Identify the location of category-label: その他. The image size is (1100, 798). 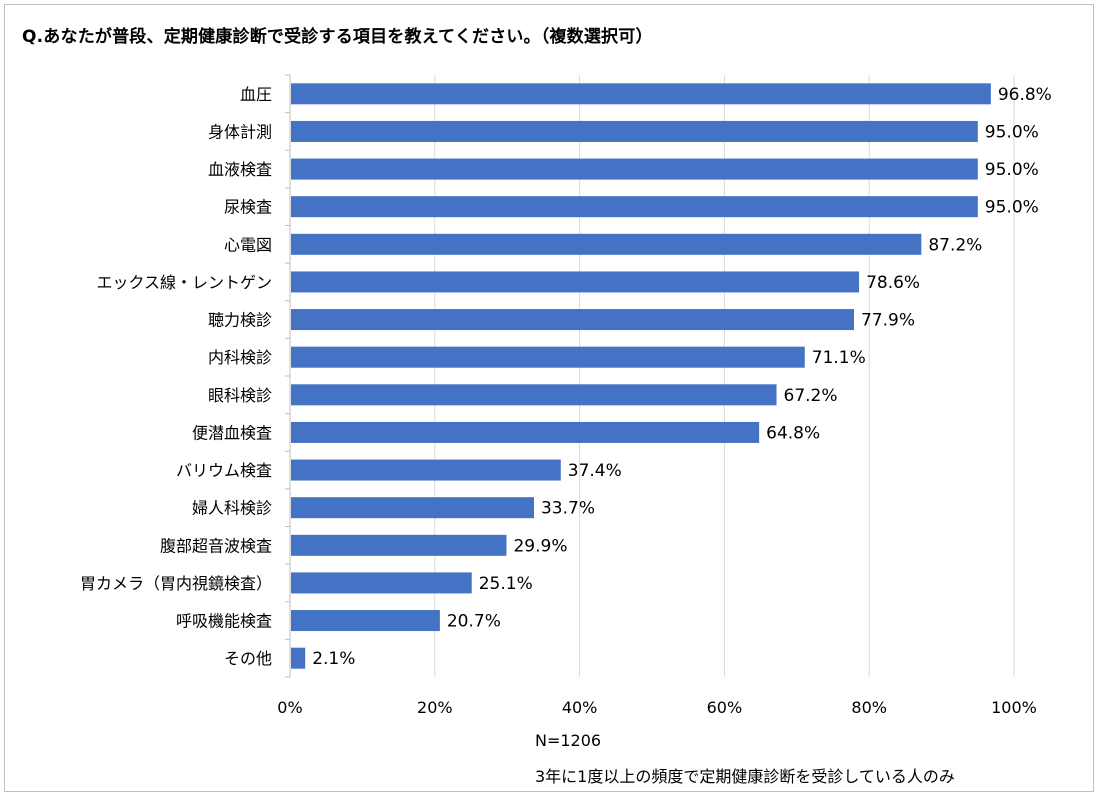
(248, 658).